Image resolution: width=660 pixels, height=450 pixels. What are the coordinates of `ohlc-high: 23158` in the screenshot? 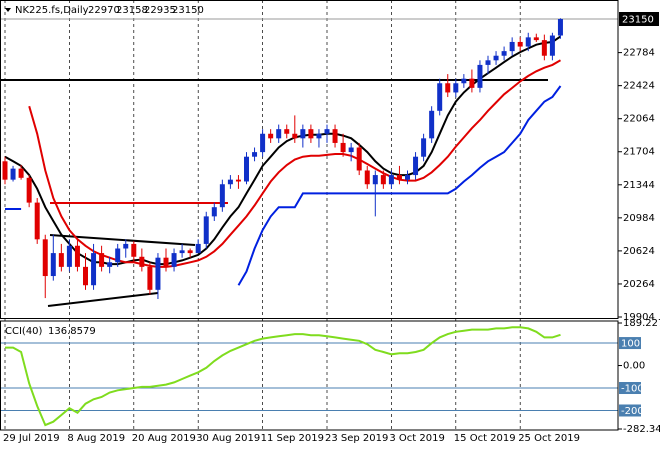 It's located at (132, 10).